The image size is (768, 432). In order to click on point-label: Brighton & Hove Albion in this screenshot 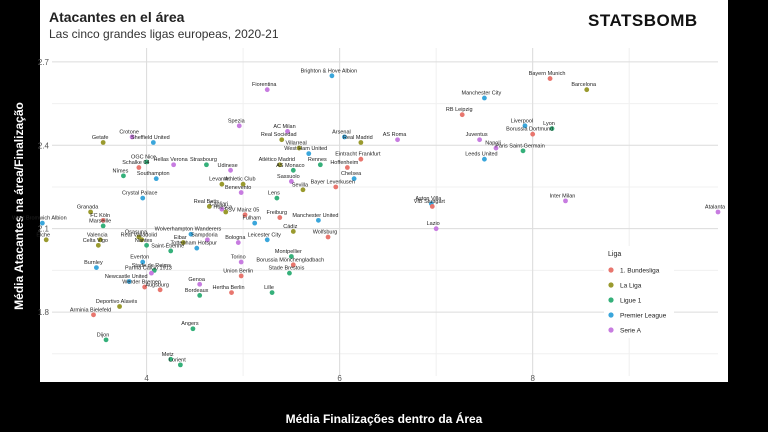, I will do `click(329, 71)`.